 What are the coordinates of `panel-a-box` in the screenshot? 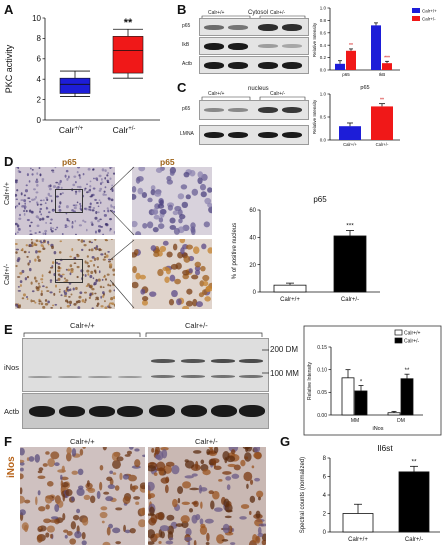 It's located at (75, 85).